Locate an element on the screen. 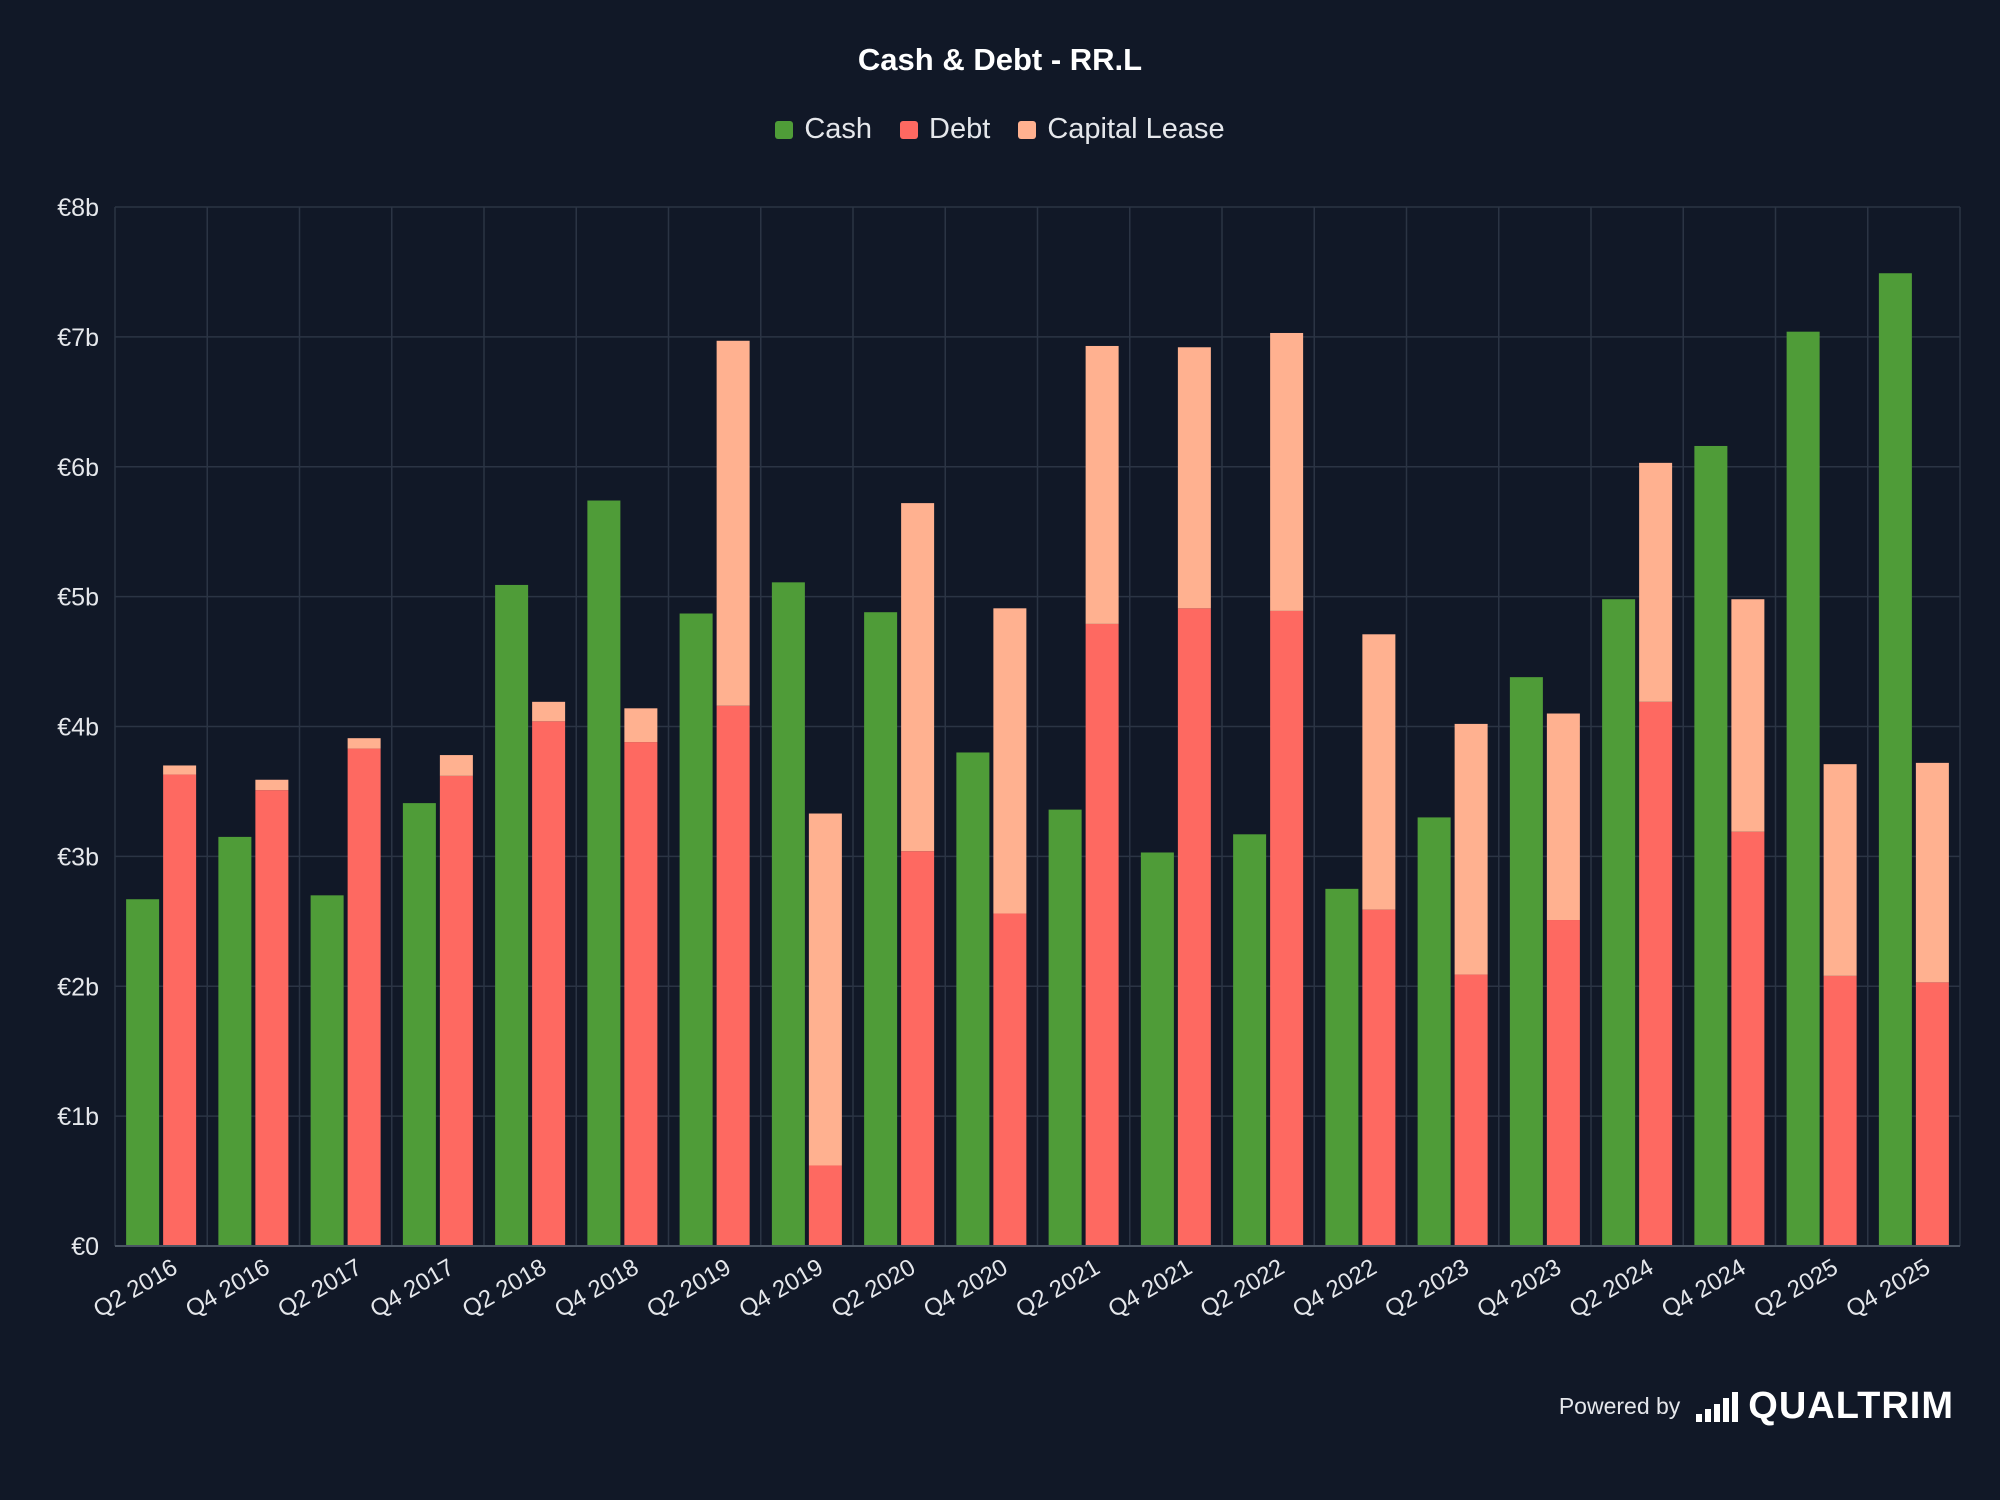 The image size is (2000, 1500). x-tick-label: Q2 2016 is located at coordinates (135, 1288).